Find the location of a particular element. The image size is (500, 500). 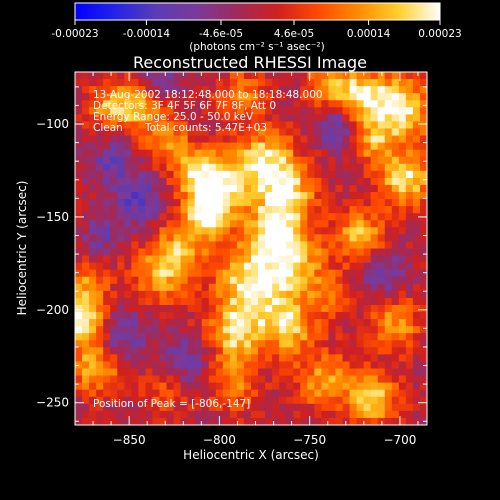

x-axis-label: Heliocentric X (arcsec) is located at coordinates (251, 455).